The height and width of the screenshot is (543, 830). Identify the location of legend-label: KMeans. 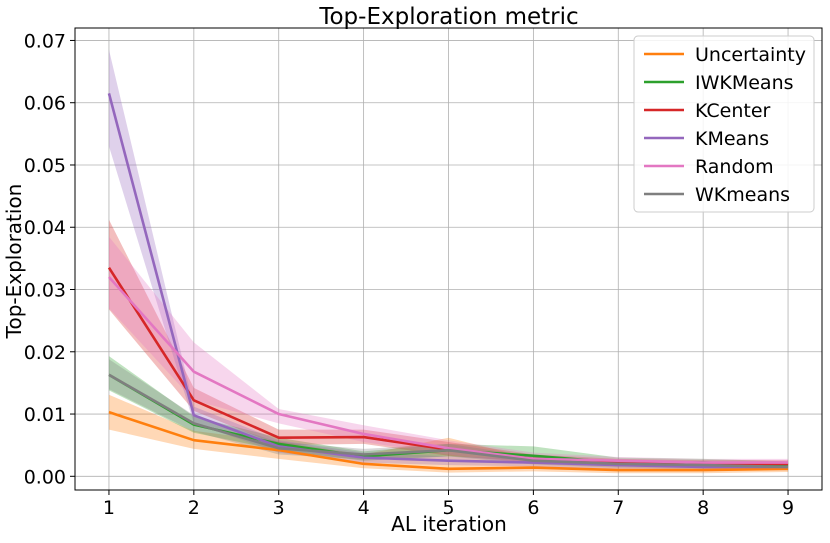
(732, 139).